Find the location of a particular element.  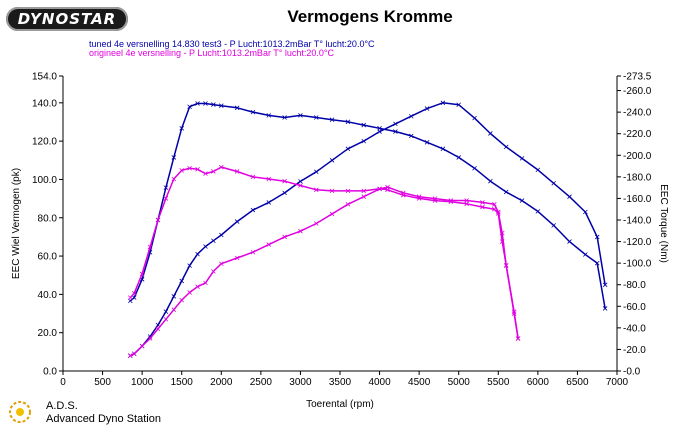

logo-text: DYNOSTAR is located at coordinates (67, 19).